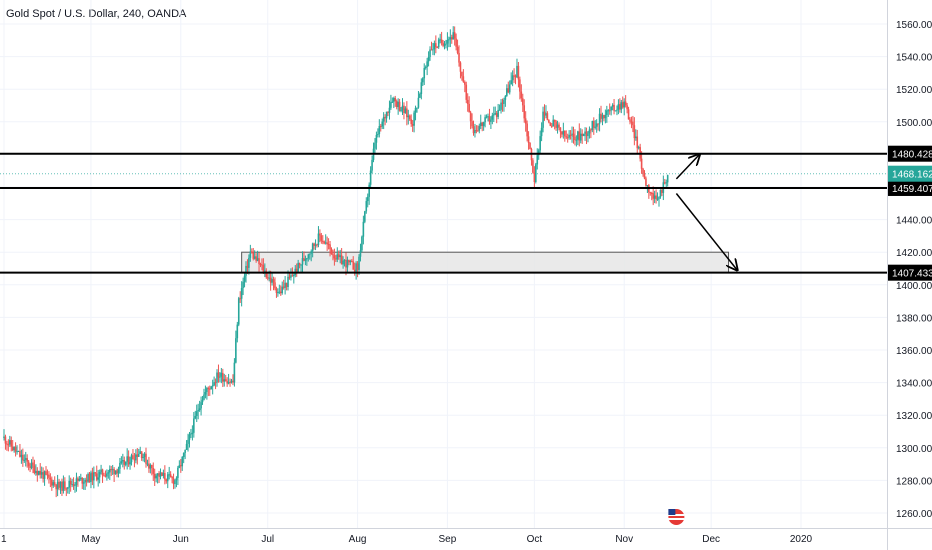  What do you see at coordinates (706, 232) in the screenshot?
I see `projection-arrow` at bounding box center [706, 232].